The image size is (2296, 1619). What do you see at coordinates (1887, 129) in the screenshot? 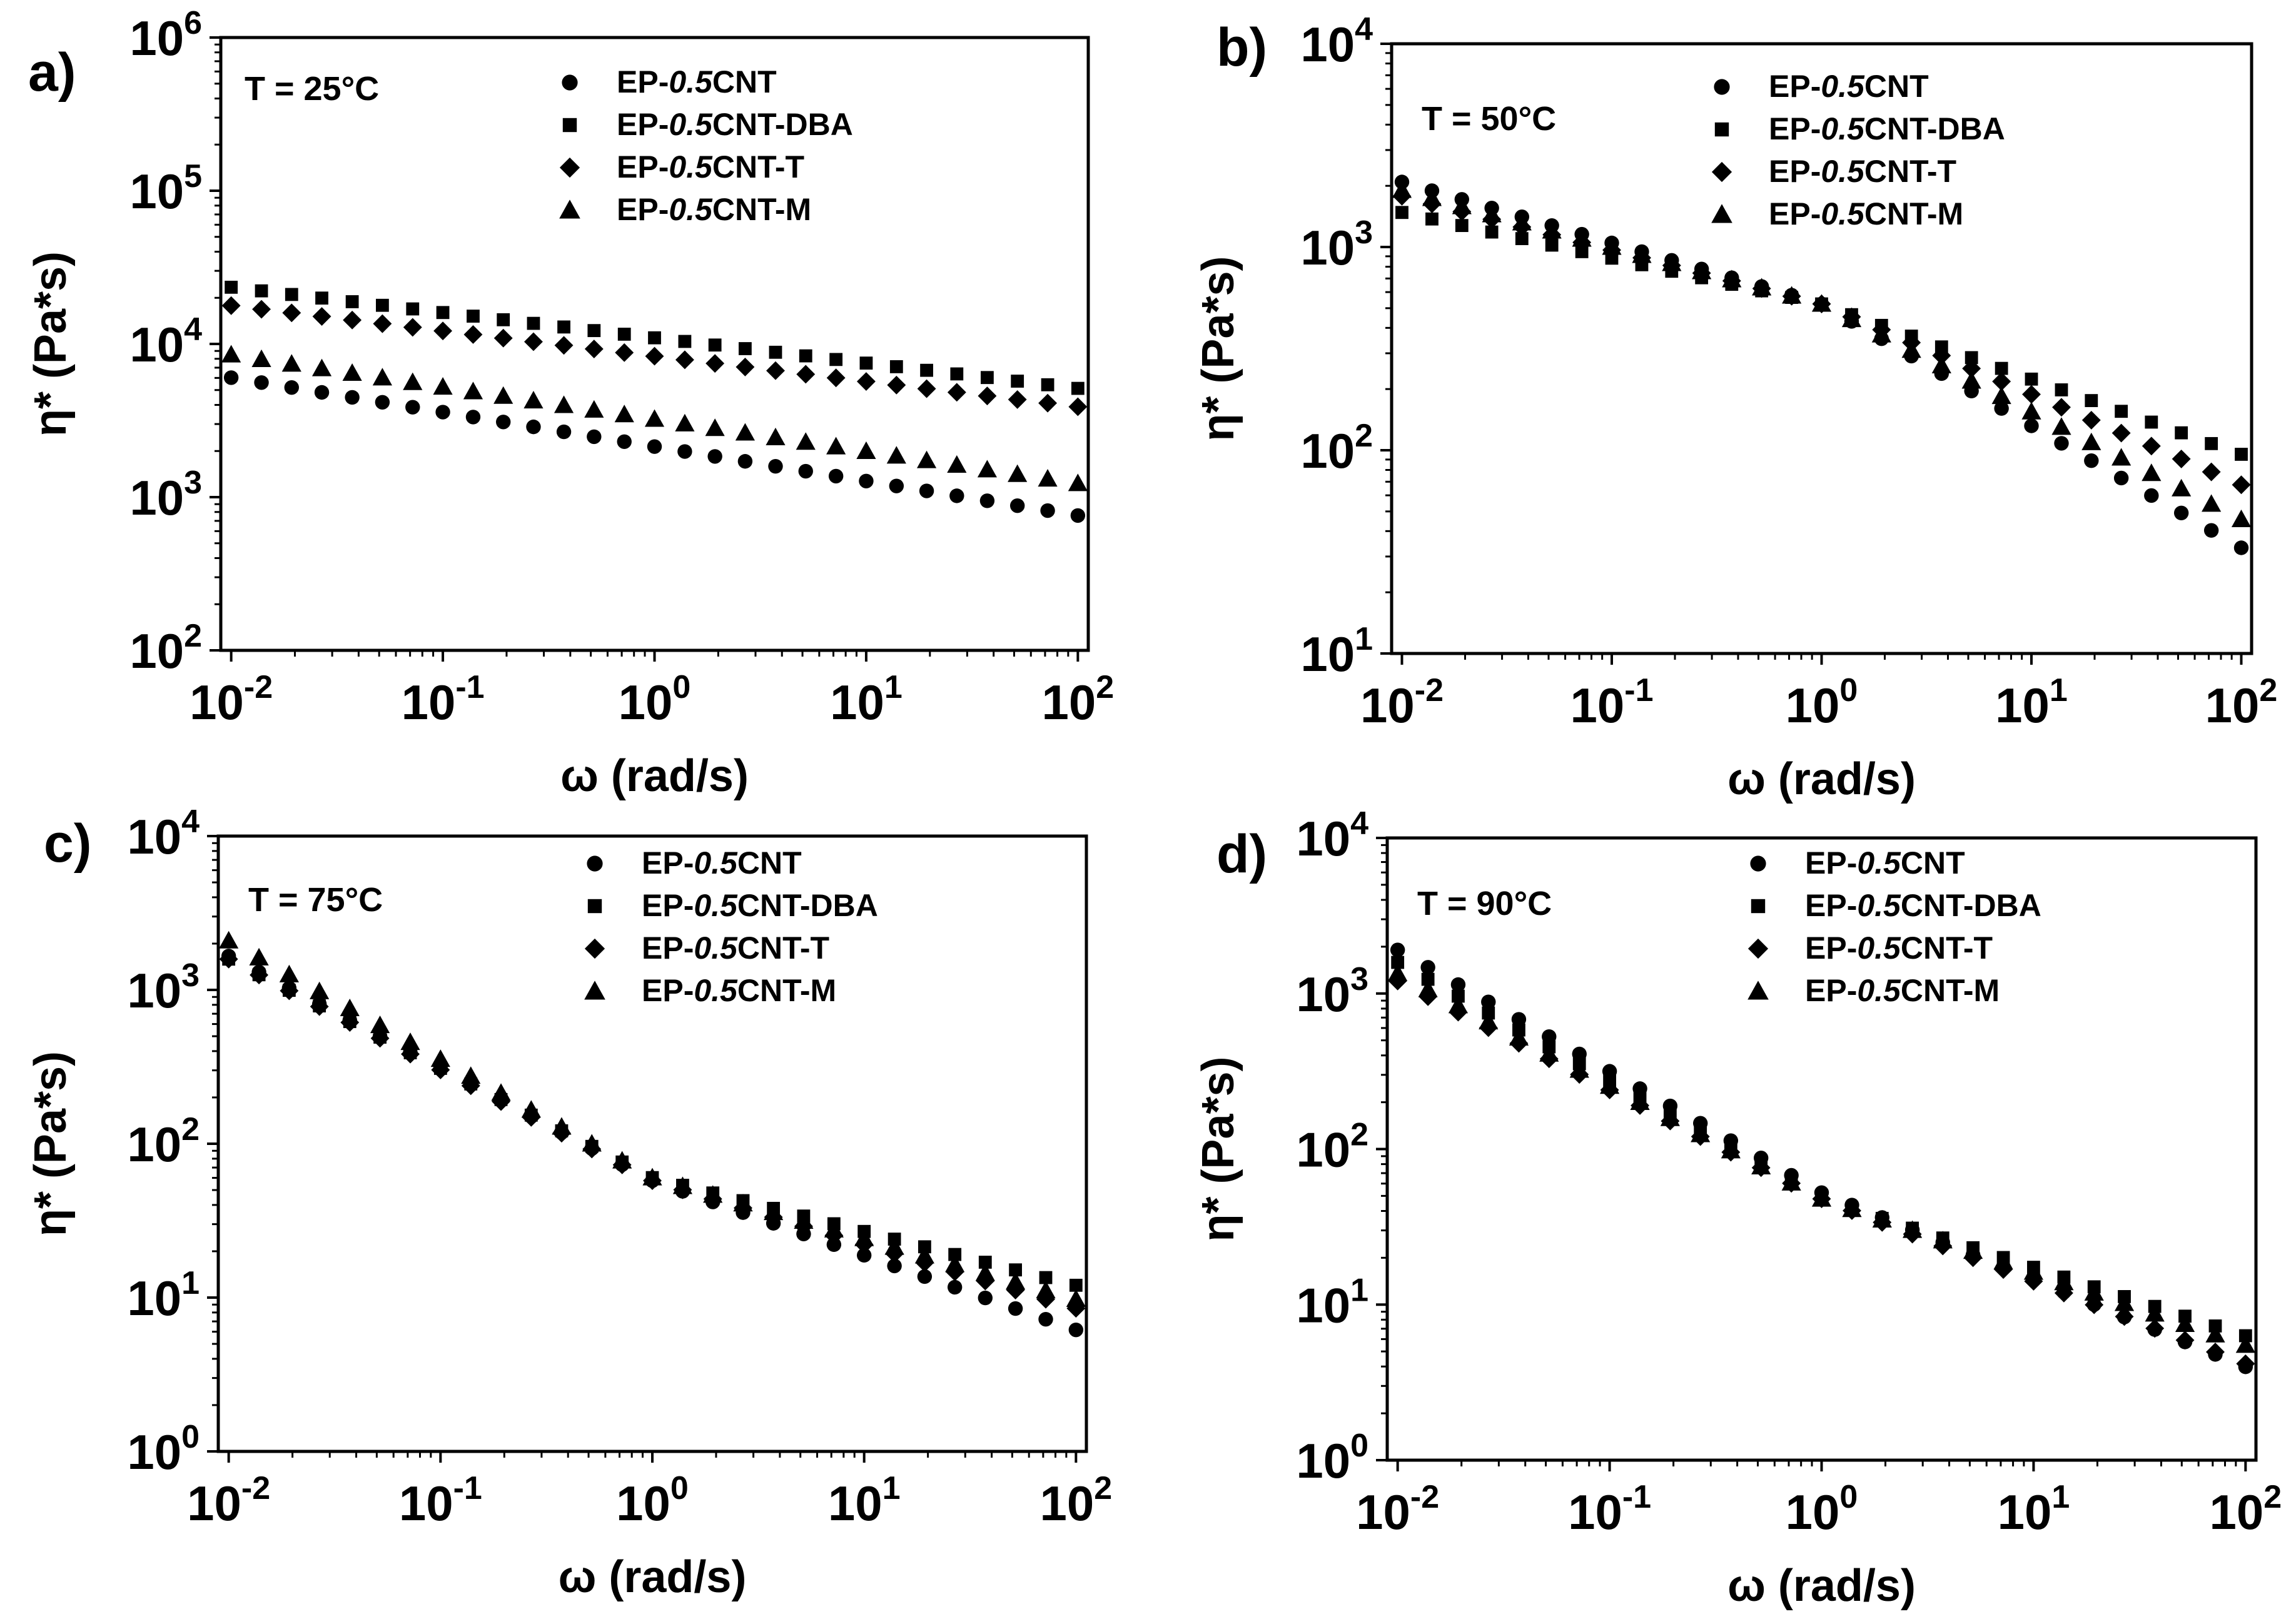
I see `legend-label-b-1: EP-0.5CNT-DBA` at bounding box center [1887, 129].